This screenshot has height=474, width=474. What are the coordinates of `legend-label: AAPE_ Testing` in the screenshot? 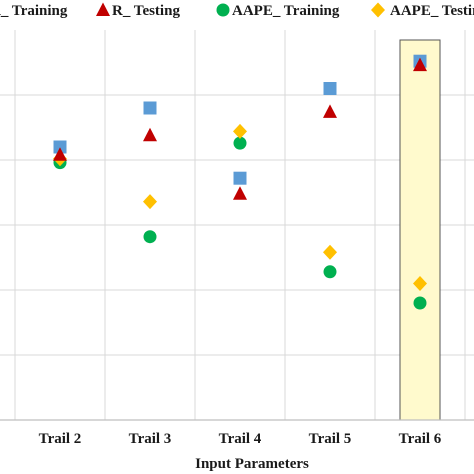 It's located at (432, 11).